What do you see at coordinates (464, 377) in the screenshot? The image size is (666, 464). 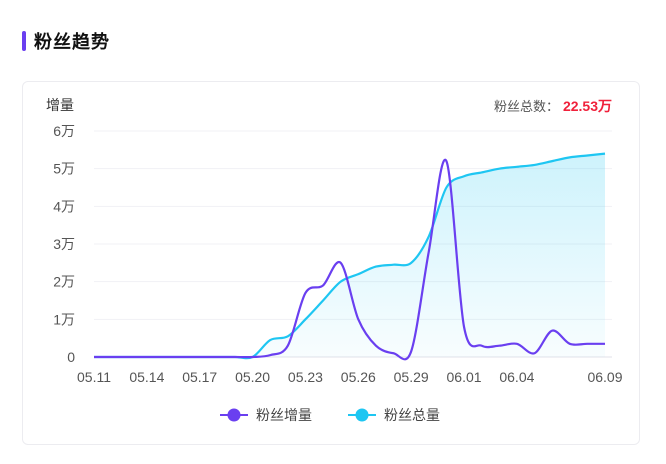 I see `x-tick-label: 06.01` at bounding box center [464, 377].